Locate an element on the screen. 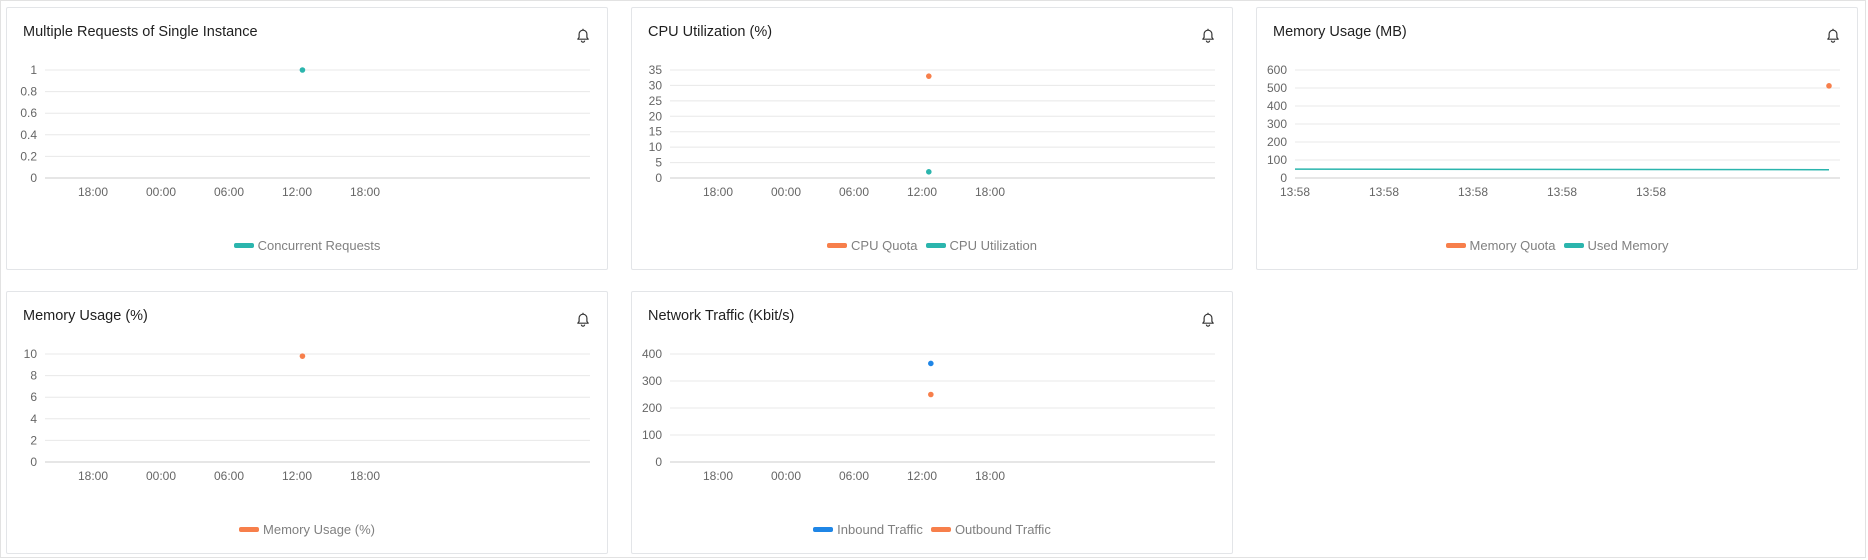 The height and width of the screenshot is (560, 1868). series-line is located at coordinates (1562, 169).